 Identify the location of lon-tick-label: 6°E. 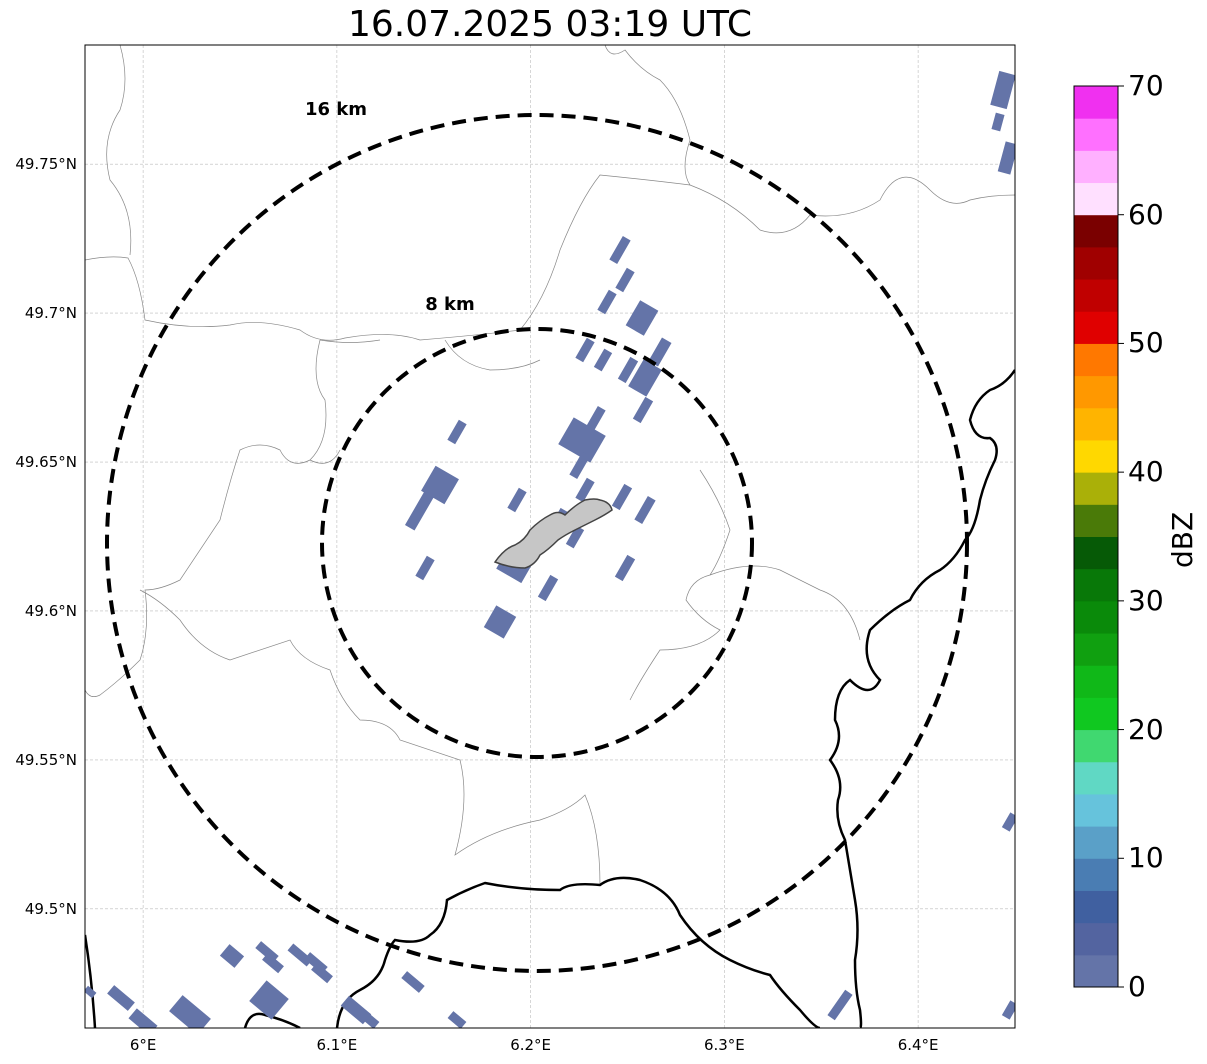
(143, 1045).